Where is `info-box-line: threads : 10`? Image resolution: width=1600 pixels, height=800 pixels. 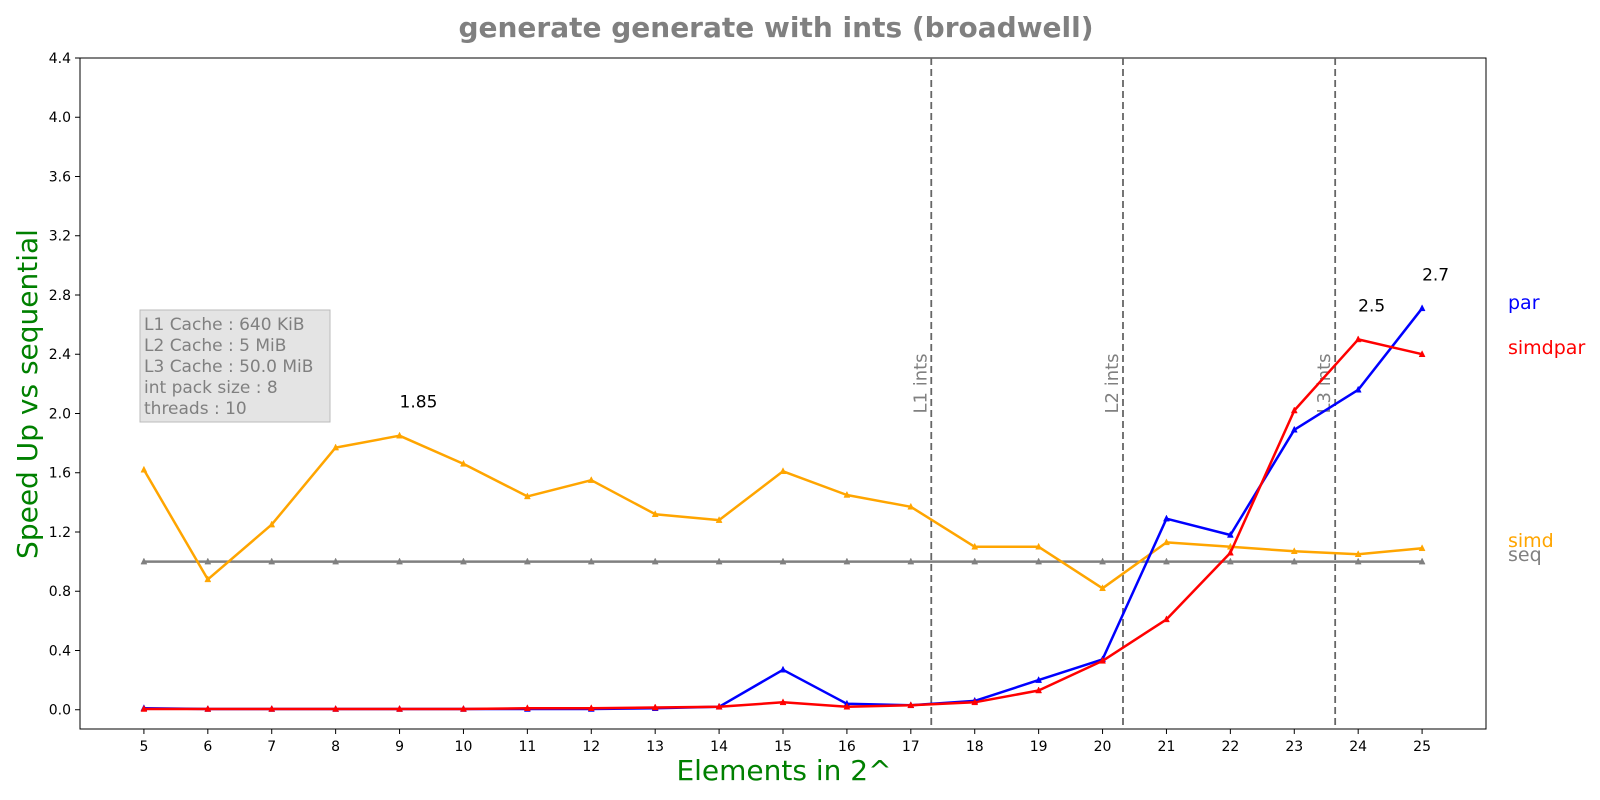 info-box-line: threads : 10 is located at coordinates (195, 409).